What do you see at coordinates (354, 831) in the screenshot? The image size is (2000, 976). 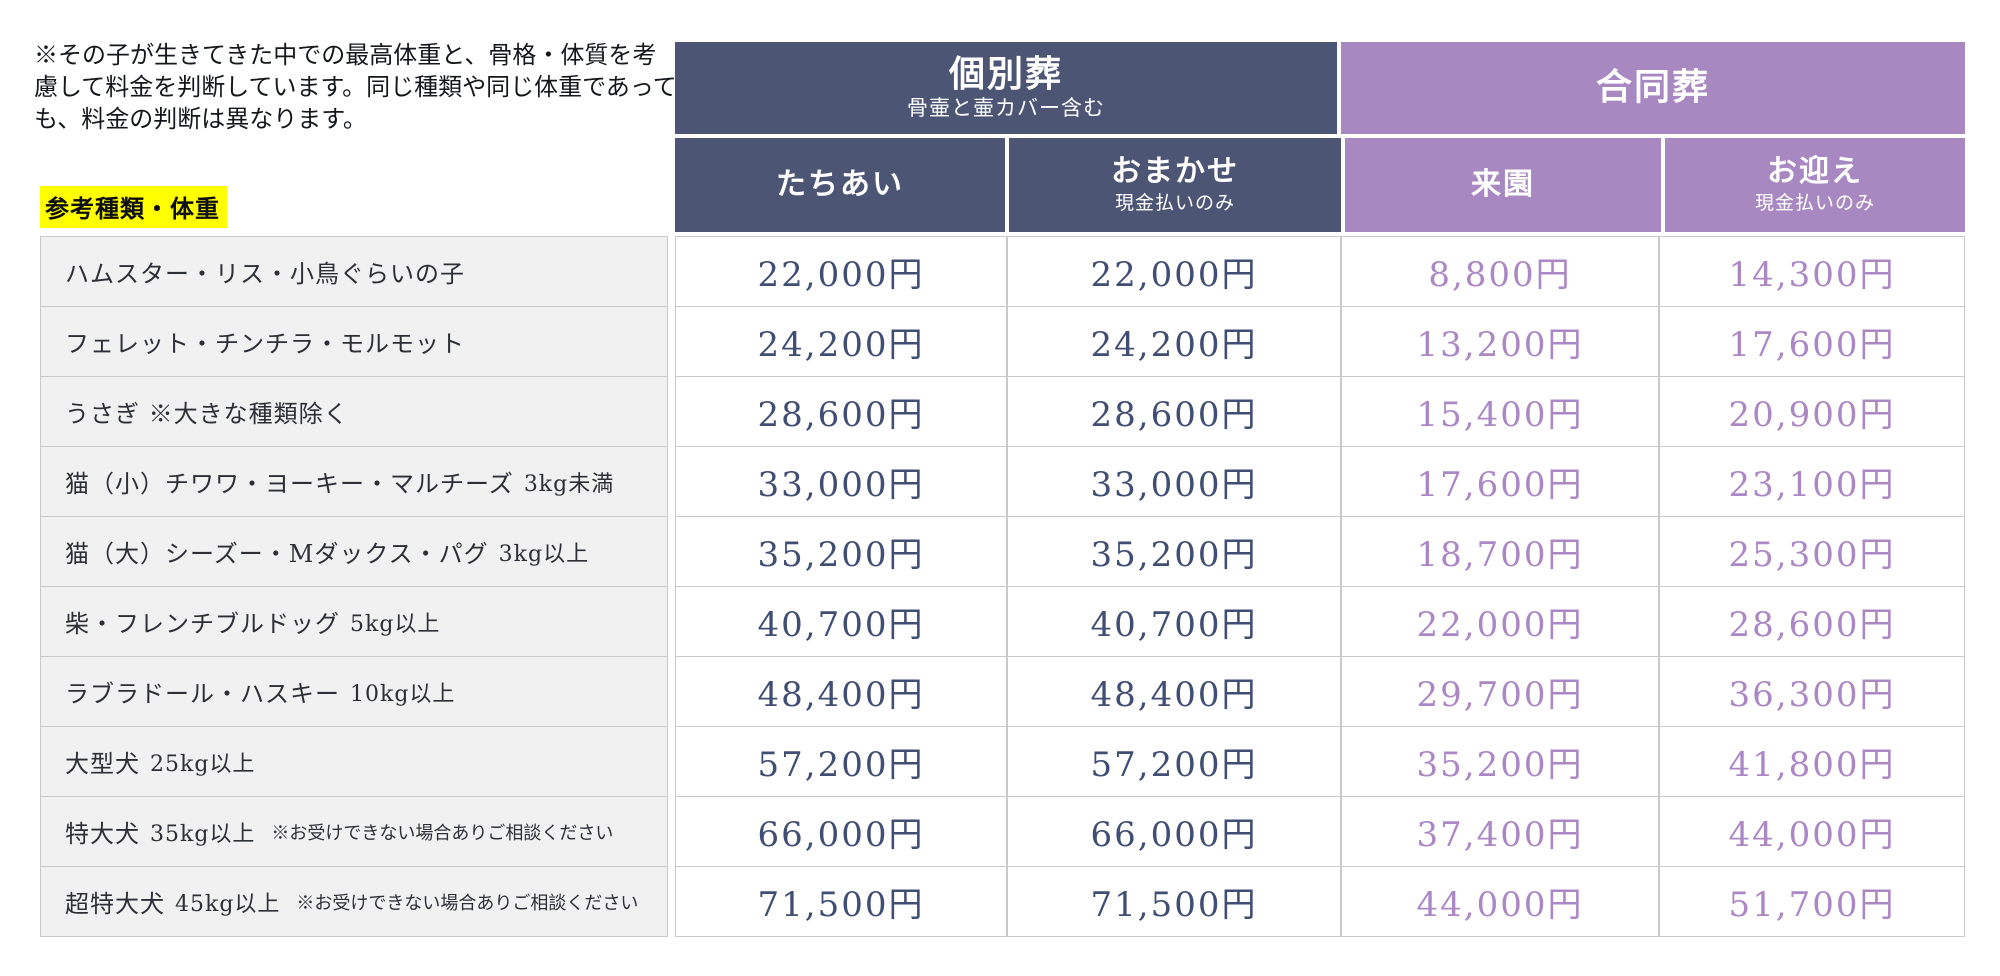 I see `animal-type-cell: 特大犬 35kg以上 ※お受けできない場合ありご相談ください` at bounding box center [354, 831].